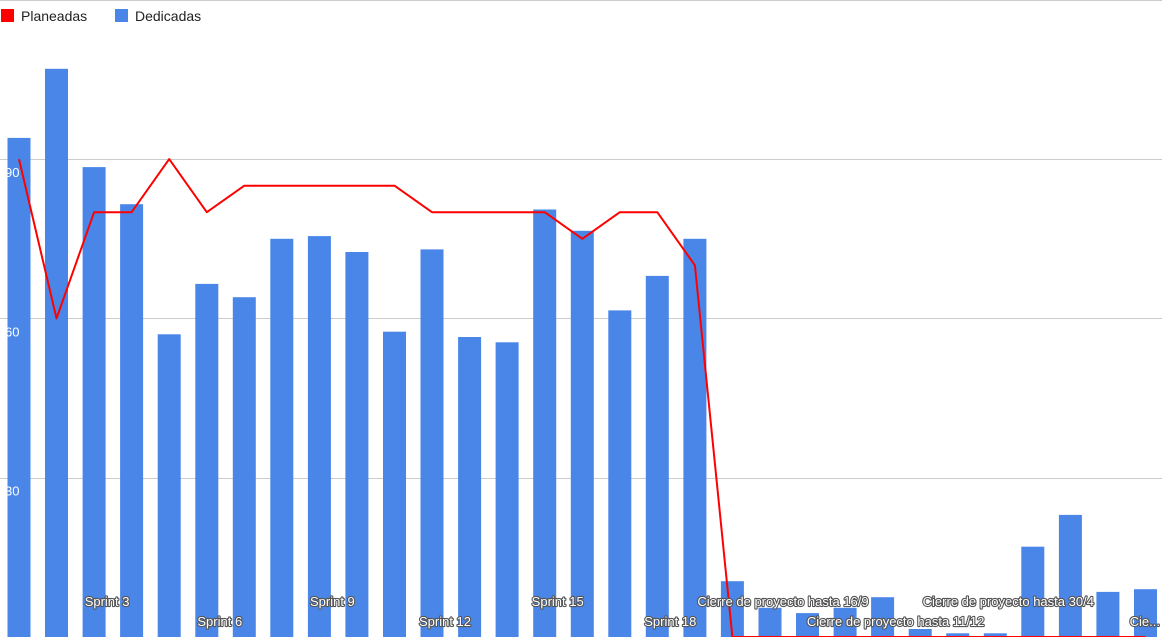 The width and height of the screenshot is (1162, 637). Describe the element at coordinates (168, 16) in the screenshot. I see `legend-label-dedicadas: Dedicadas` at that location.